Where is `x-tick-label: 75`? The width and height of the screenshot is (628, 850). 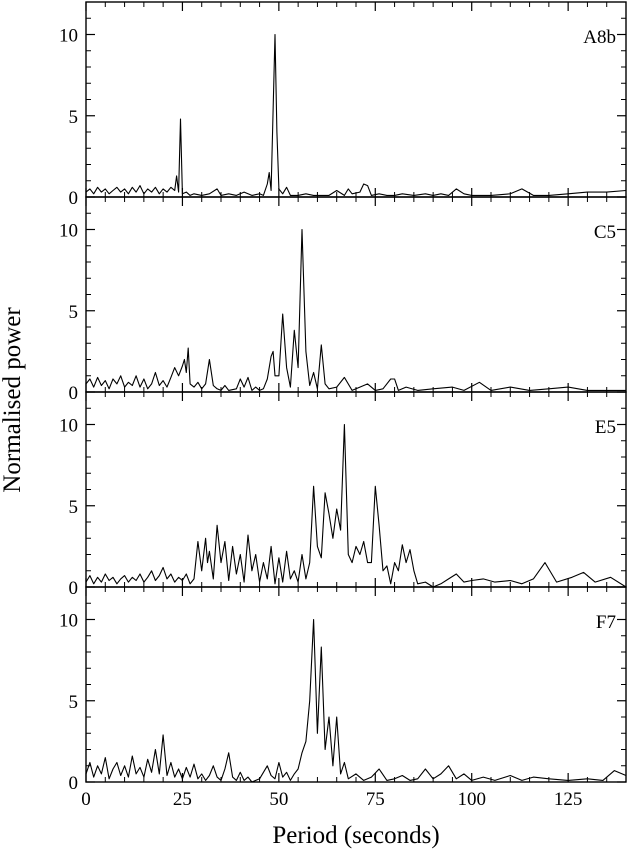
x-tick-label: 75 is located at coordinates (375, 799).